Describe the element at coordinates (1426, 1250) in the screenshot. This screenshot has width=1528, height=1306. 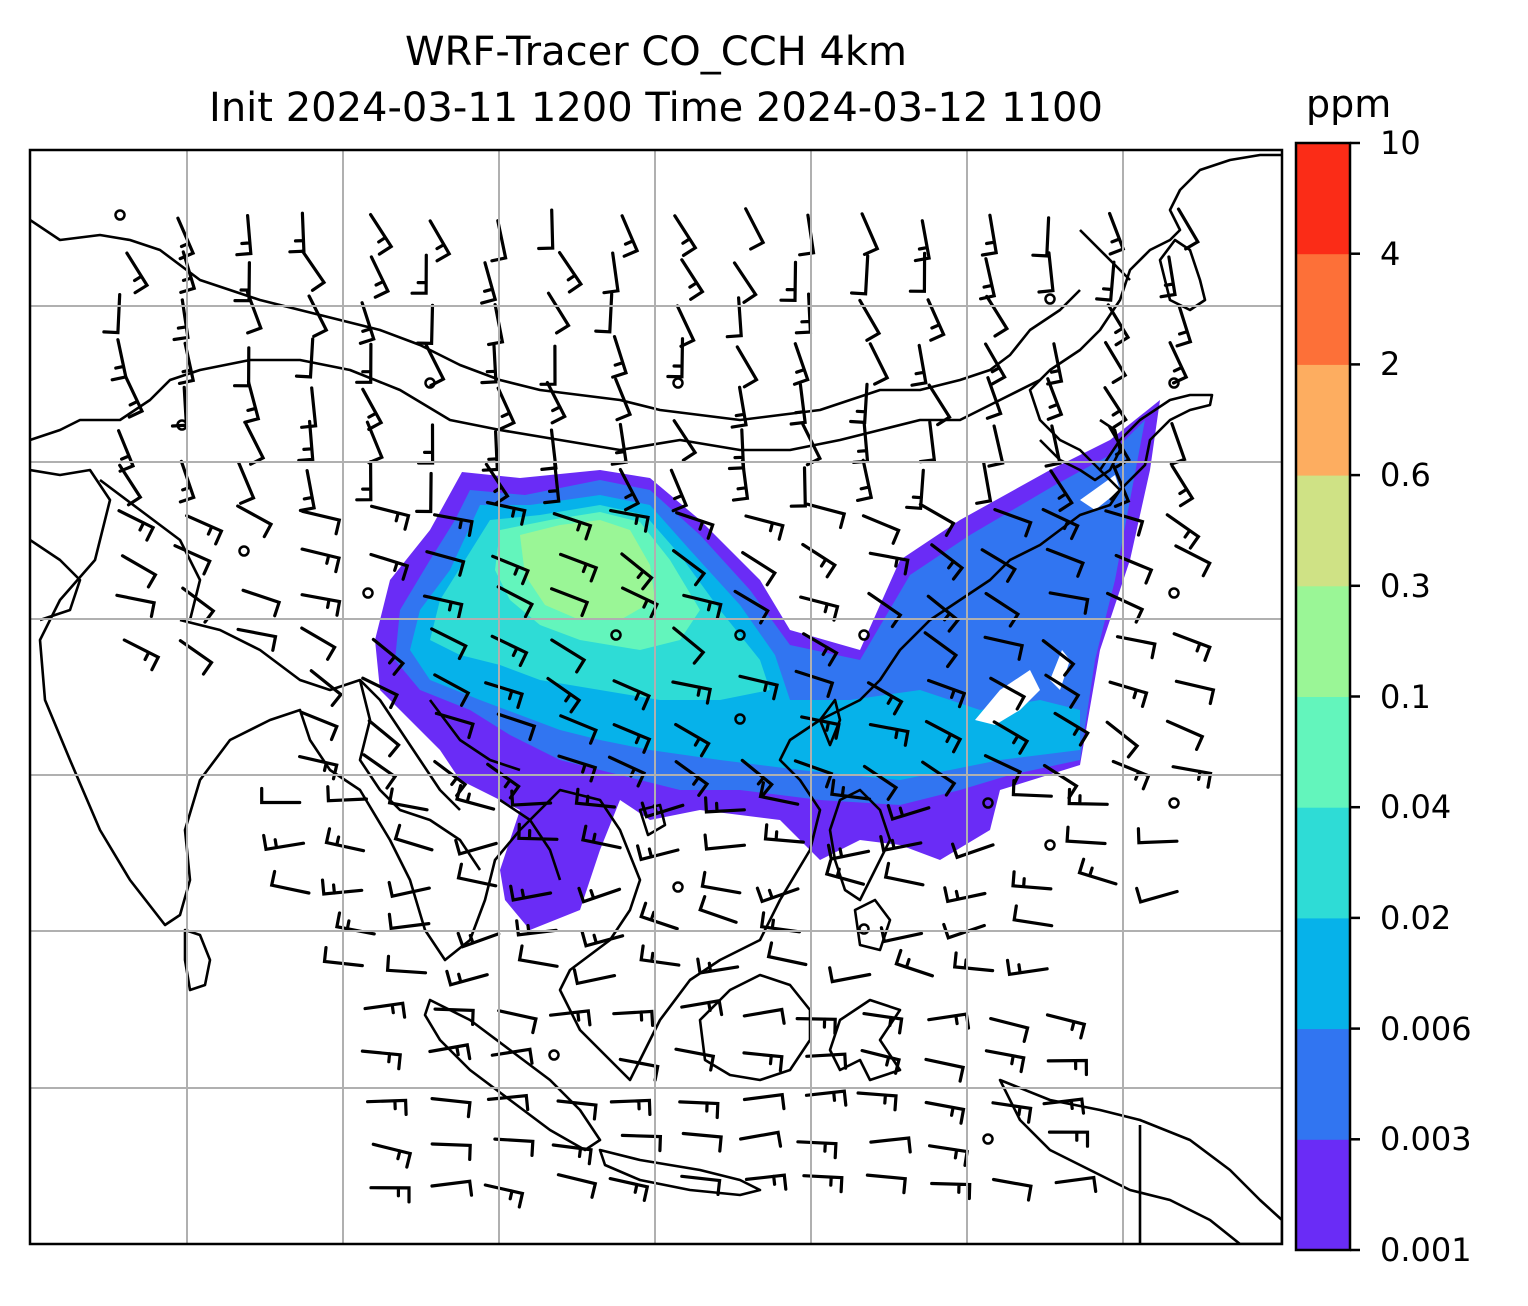
I see `colorbar-tick-label: 0.001` at that location.